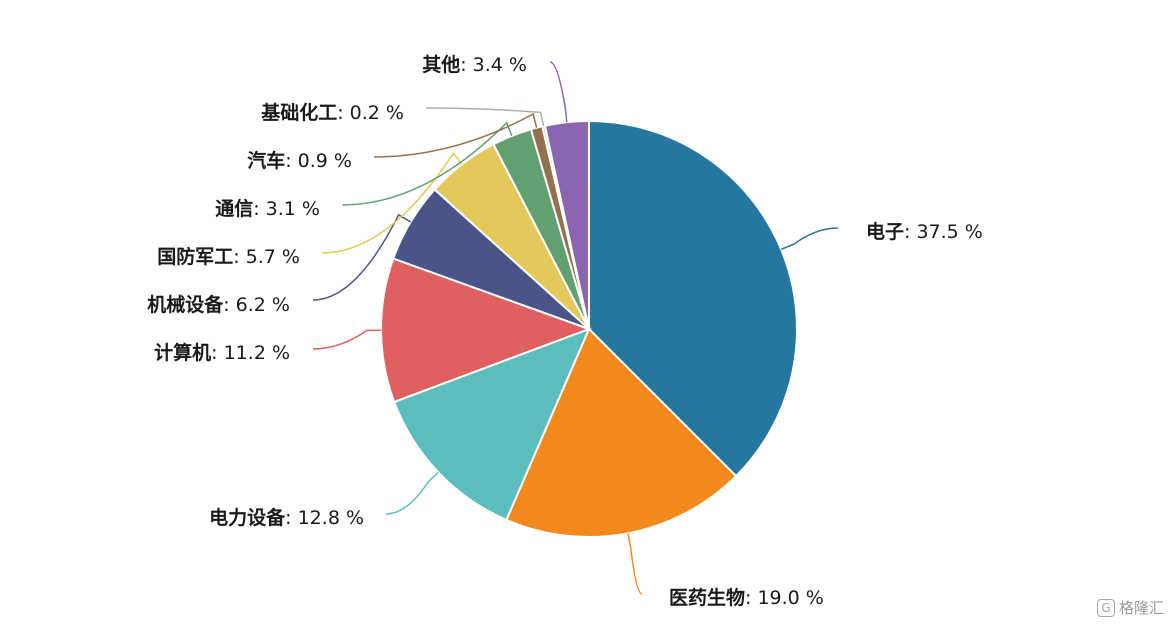  I want to click on slice-label-value: : 0.9 %, so click(318, 161).